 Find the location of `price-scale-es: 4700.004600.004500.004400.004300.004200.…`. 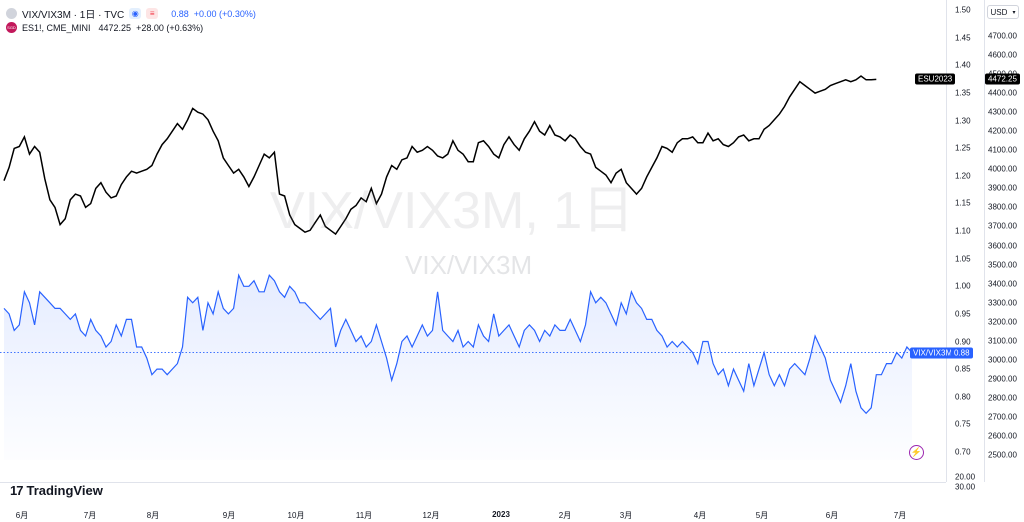

price-scale-es: 4700.004600.004500.004400.004300.004200.… is located at coordinates (1004, 241).